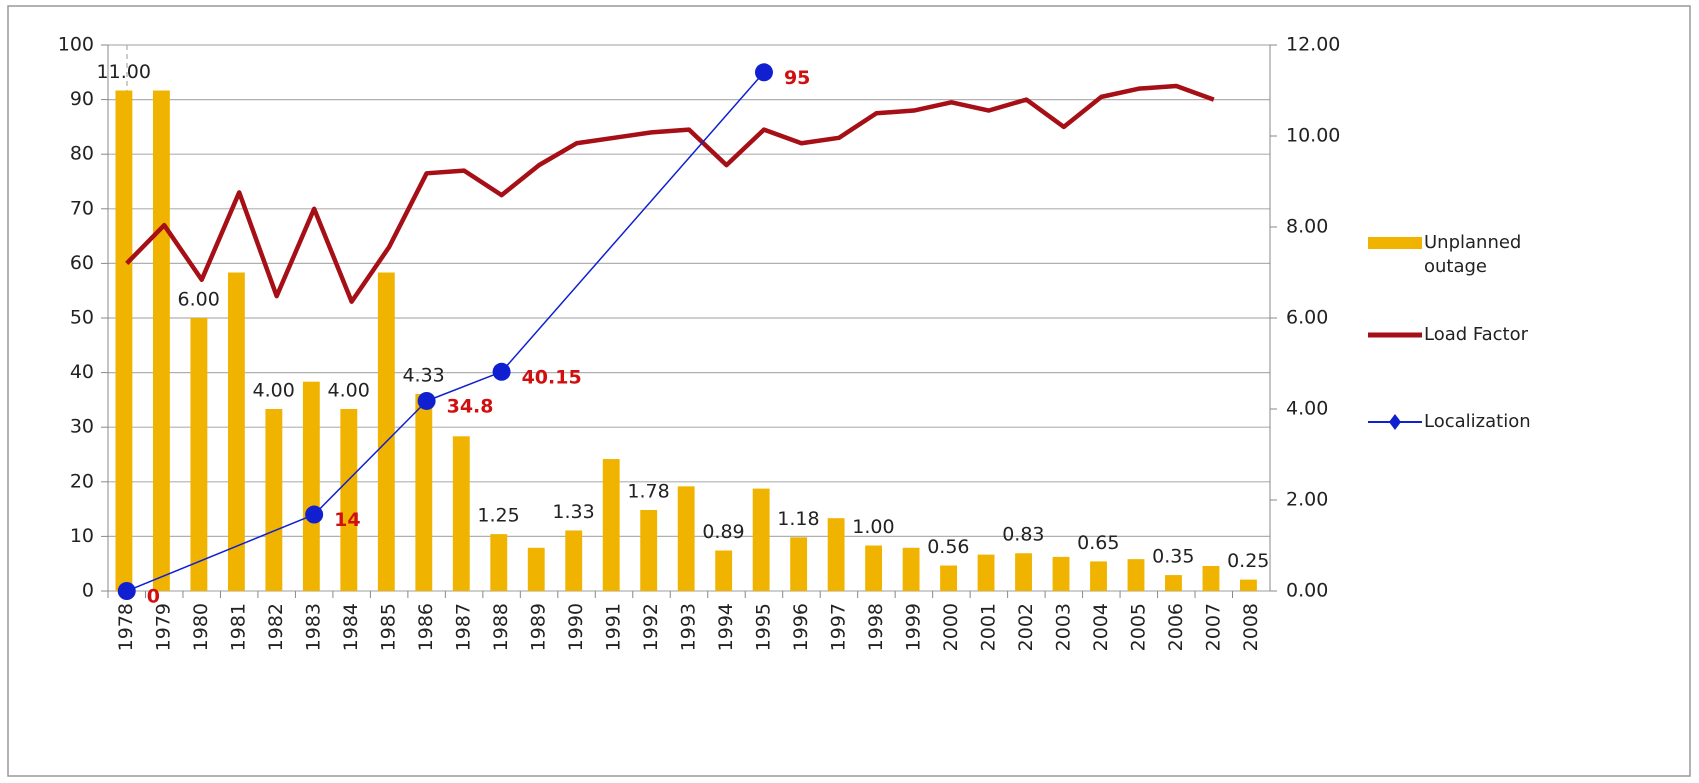 This screenshot has width=1699, height=783. Describe the element at coordinates (82, 372) in the screenshot. I see `y-tick-label: 40` at that location.